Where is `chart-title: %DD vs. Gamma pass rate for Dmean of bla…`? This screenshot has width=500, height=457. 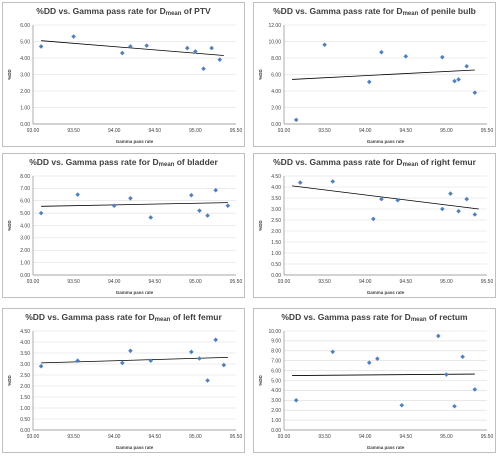
chart-title: %DD vs. Gamma pass rate for Dmean of bla… is located at coordinates (123, 162).